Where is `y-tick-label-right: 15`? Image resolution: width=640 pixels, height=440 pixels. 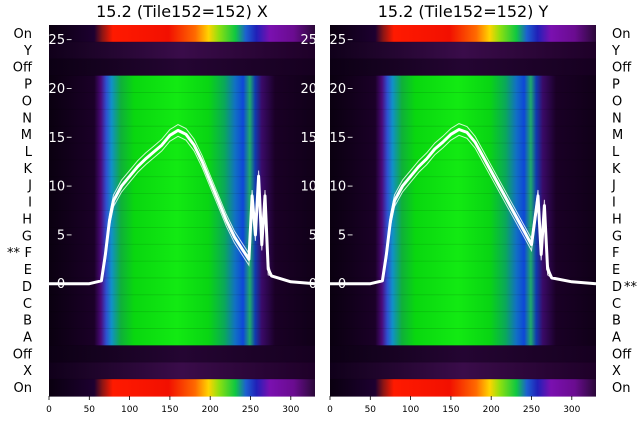 y-tick-label-right: 15 is located at coordinates (308, 138).